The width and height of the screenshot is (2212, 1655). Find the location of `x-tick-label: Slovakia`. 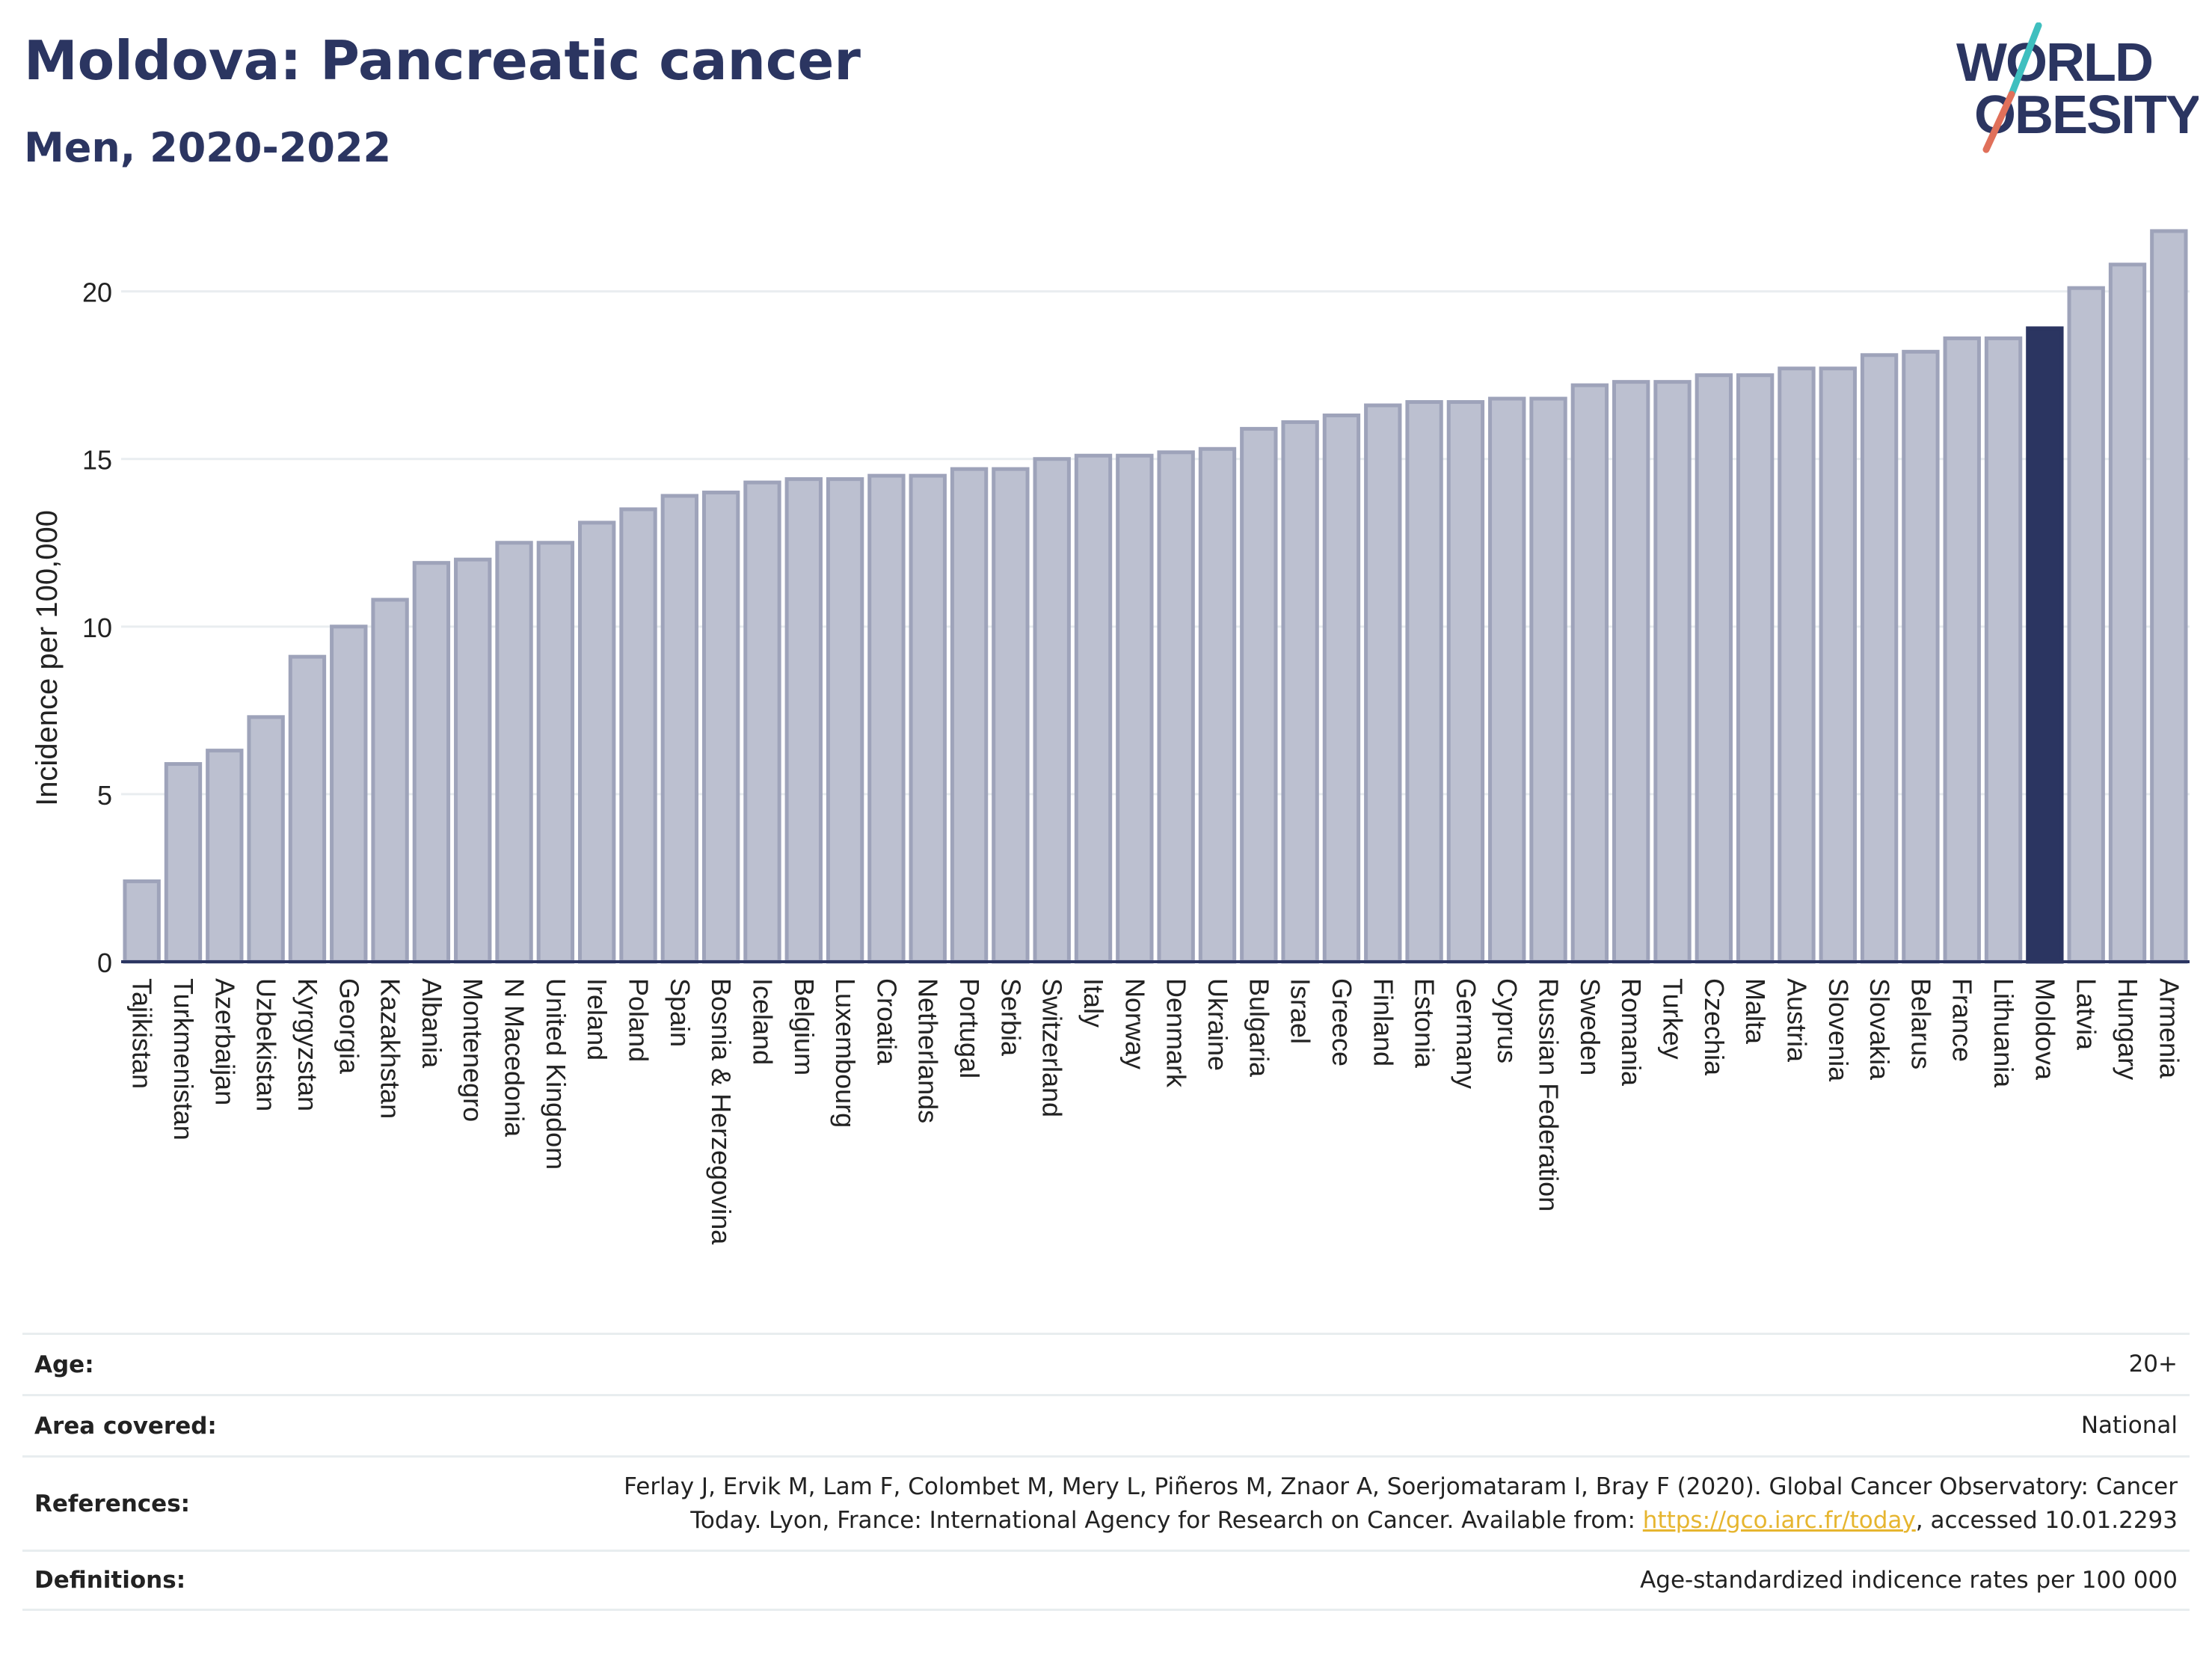

x-tick-label: Slovakia is located at coordinates (1879, 1029).